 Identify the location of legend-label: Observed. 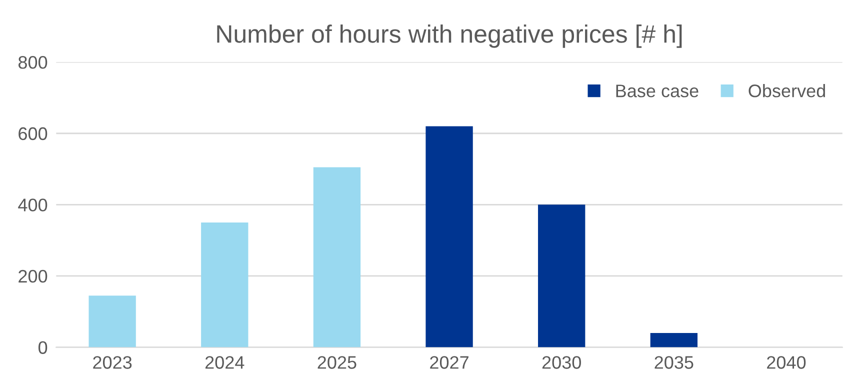
(786, 91).